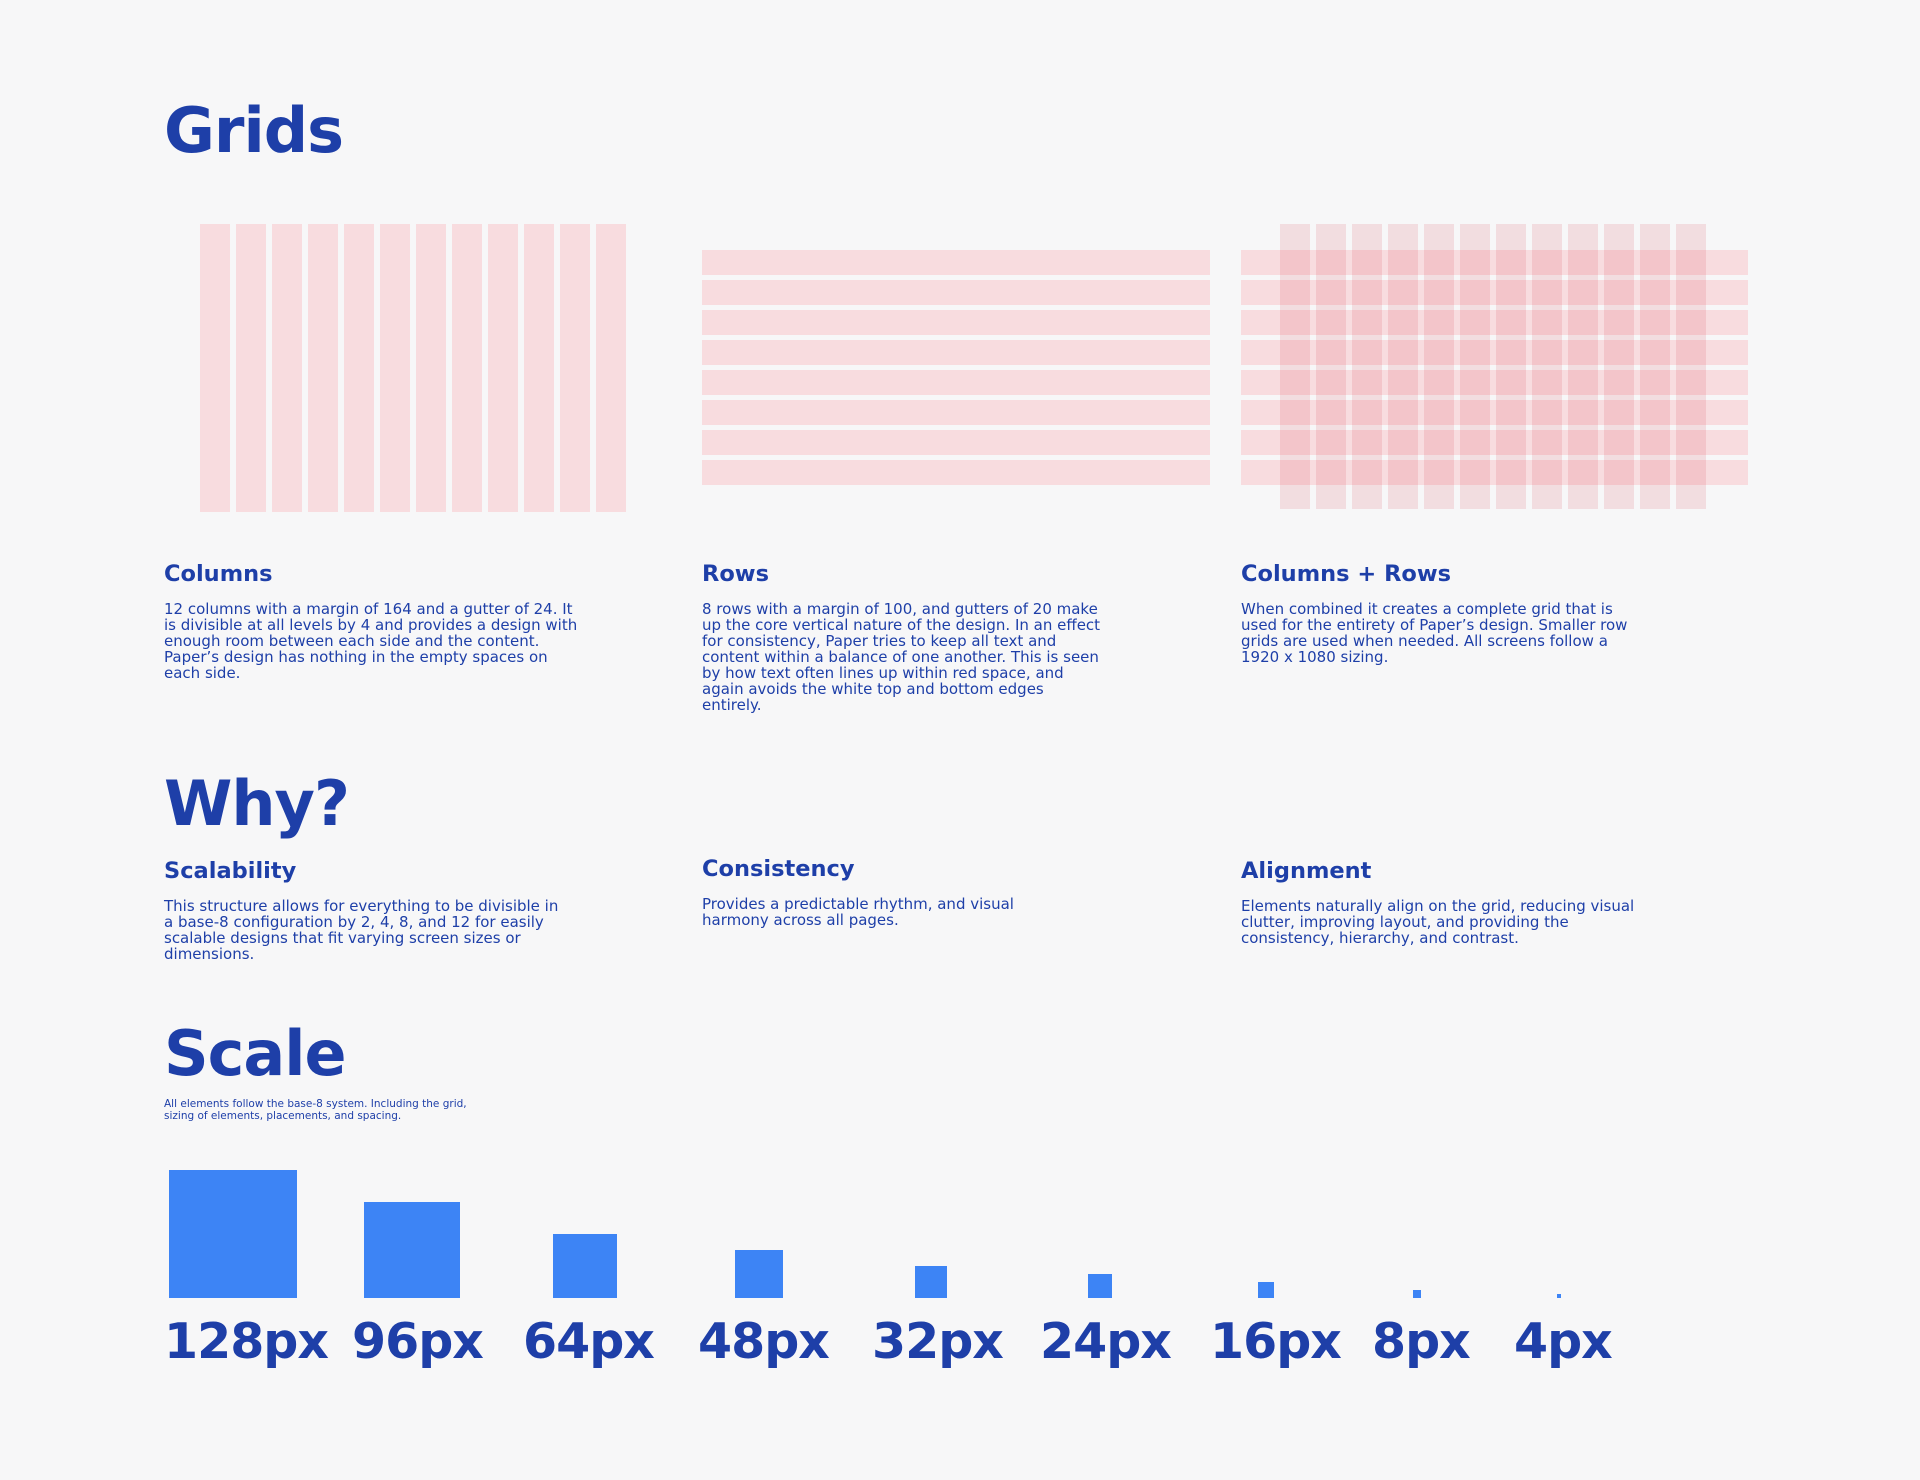 The width and height of the screenshot is (1920, 1480). Describe the element at coordinates (1276, 1341) in the screenshot. I see `scale-label-16: 16px` at that location.